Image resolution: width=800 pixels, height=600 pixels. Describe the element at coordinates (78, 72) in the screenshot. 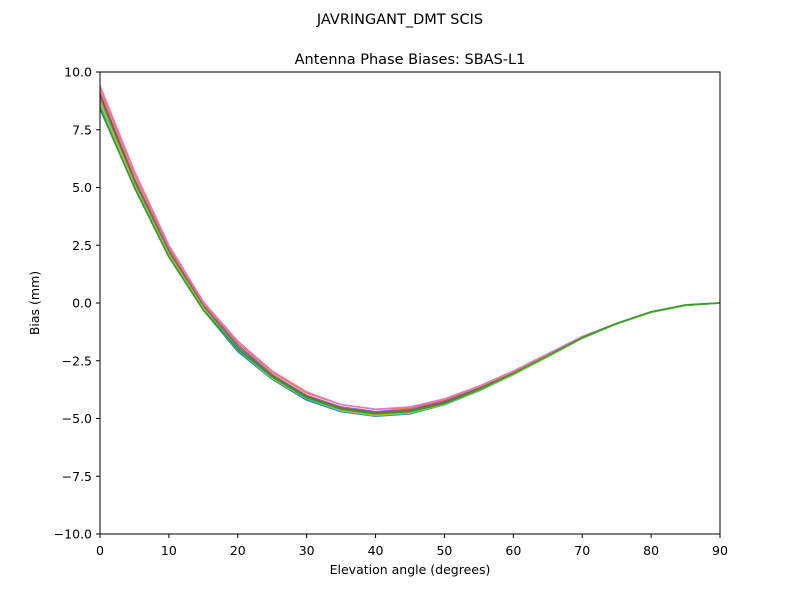

I see `y-tick-label: 10.0` at that location.